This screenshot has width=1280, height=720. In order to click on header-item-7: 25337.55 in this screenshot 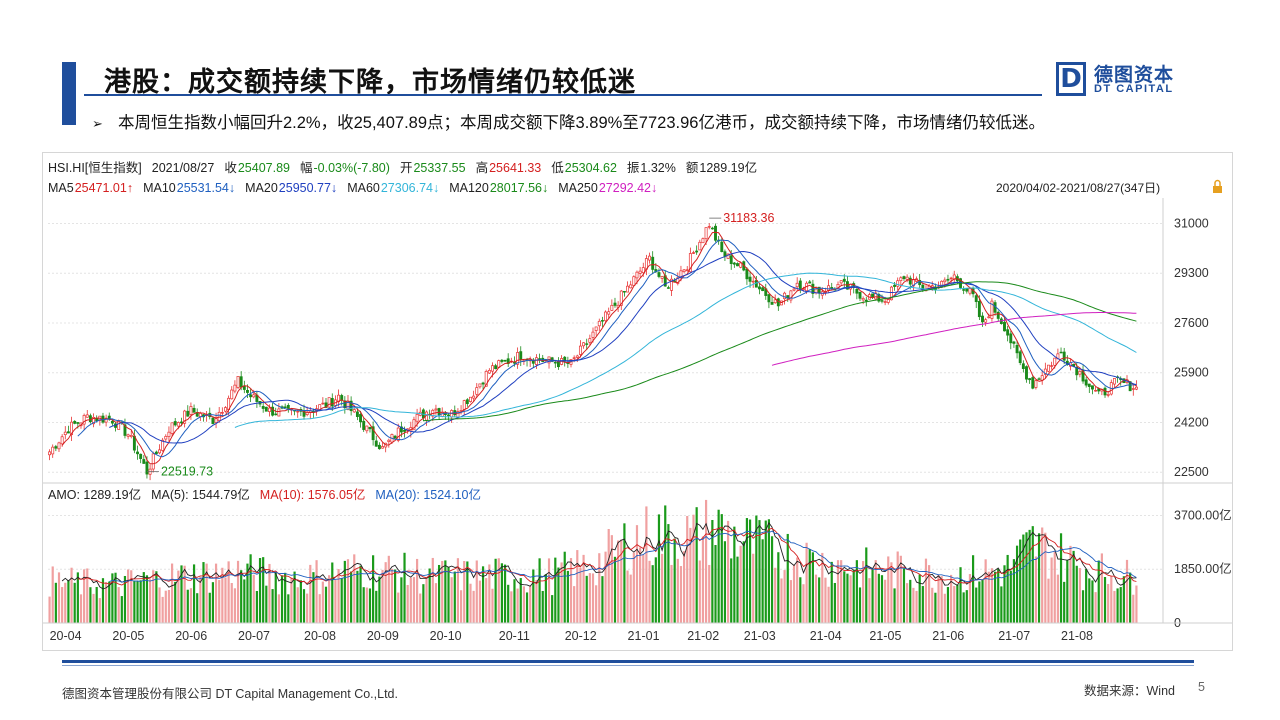, I will do `click(439, 168)`.